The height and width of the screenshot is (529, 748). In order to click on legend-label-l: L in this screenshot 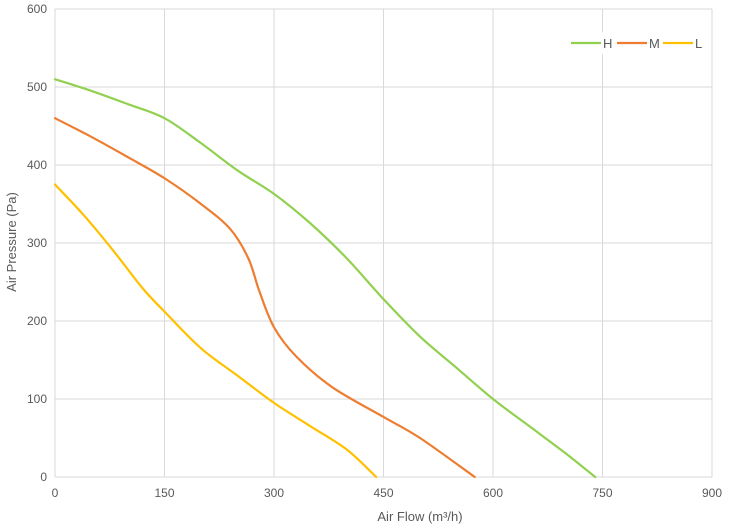, I will do `click(698, 43)`.